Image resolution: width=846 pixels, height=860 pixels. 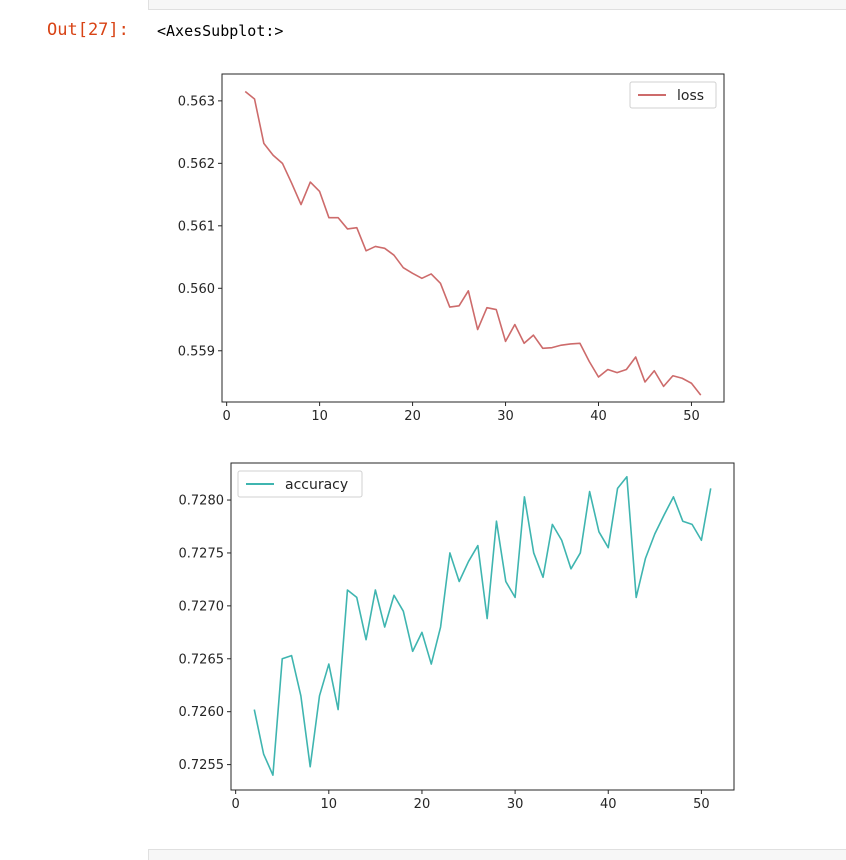 What do you see at coordinates (196, 164) in the screenshot?
I see `y-tick-label: 0.562` at bounding box center [196, 164].